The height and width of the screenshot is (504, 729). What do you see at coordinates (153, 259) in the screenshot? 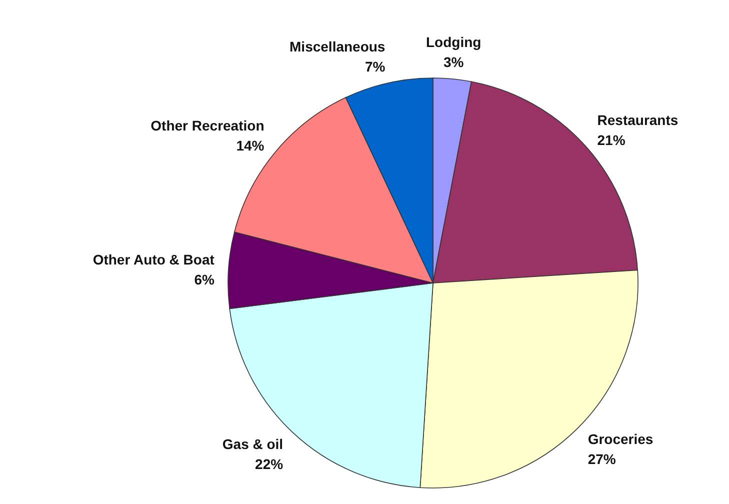
I see `slice-label: Other Auto & Boat` at bounding box center [153, 259].